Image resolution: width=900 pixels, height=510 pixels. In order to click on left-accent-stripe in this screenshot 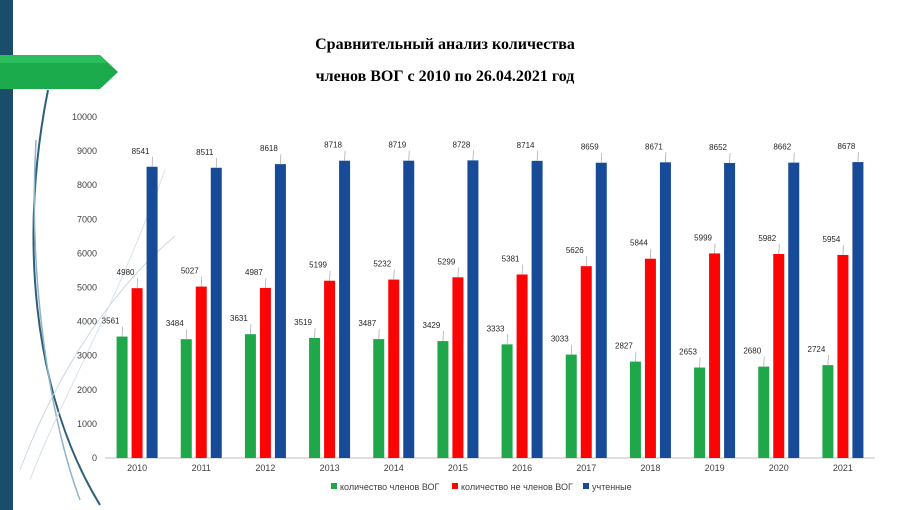, I will do `click(6, 255)`.